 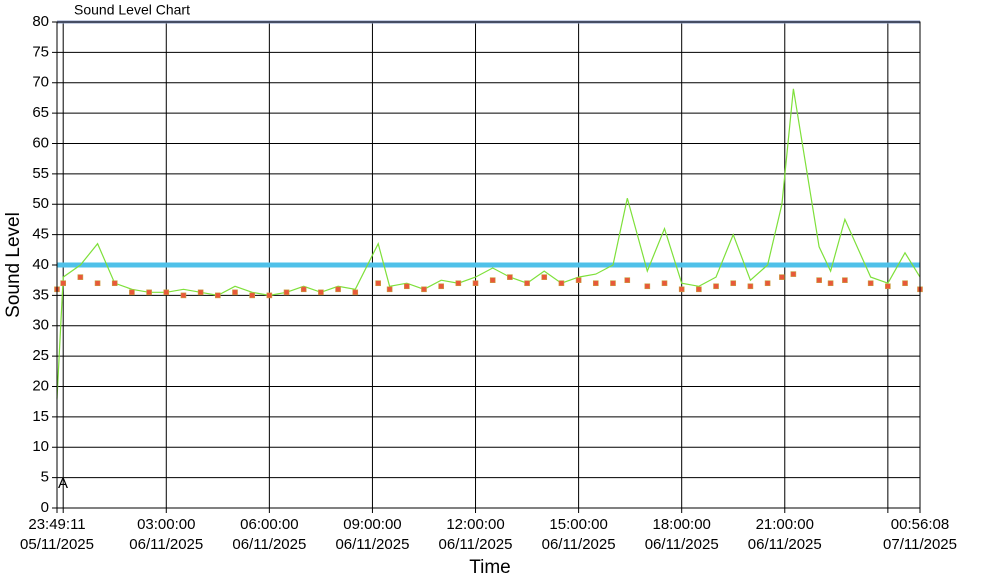 I want to click on y-tick-label: 0, so click(x=45, y=507).